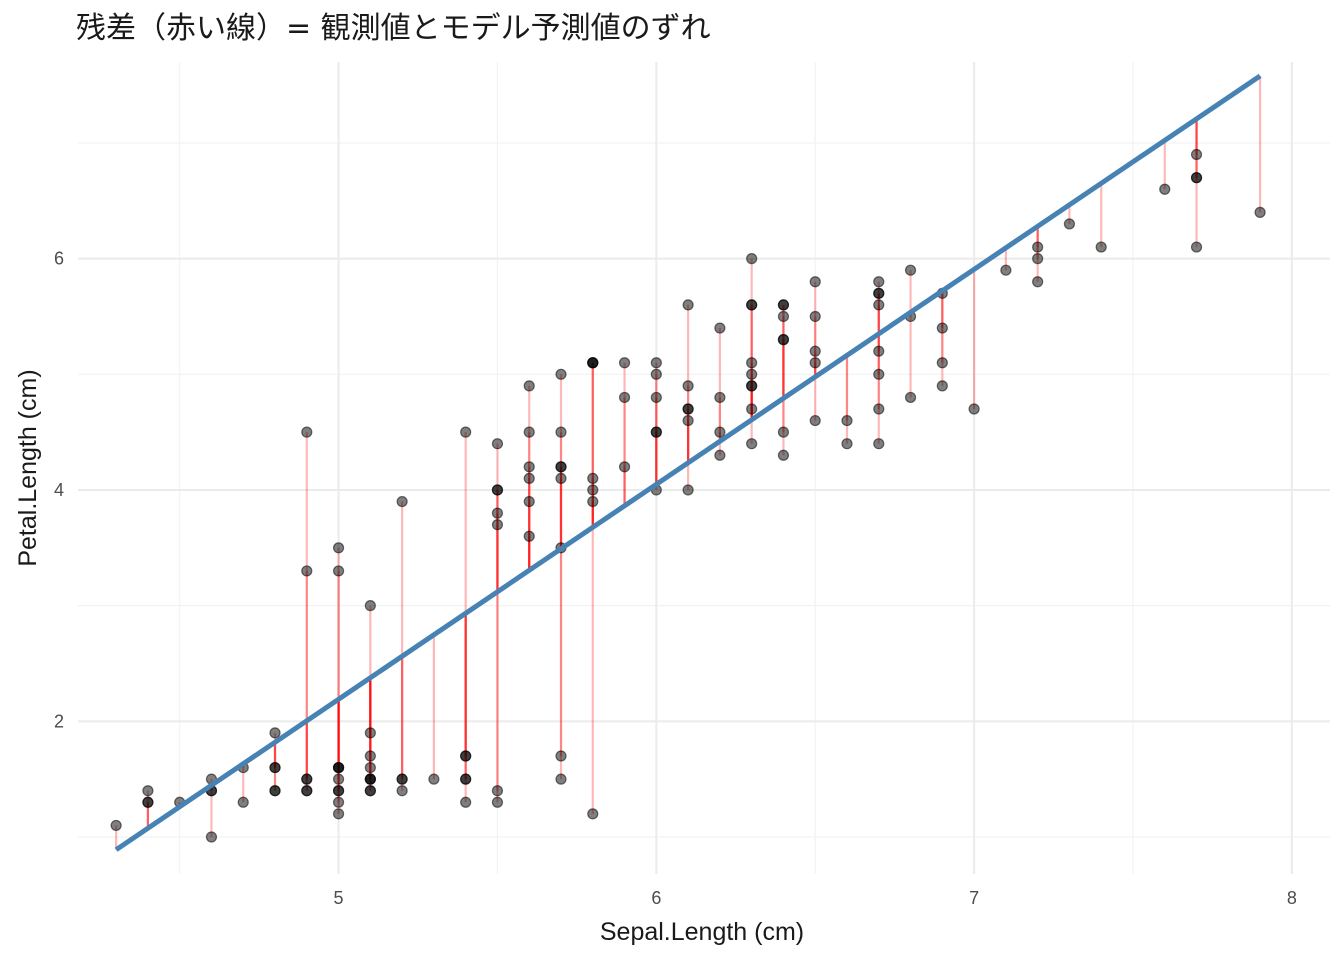 The image size is (1344, 960). What do you see at coordinates (339, 898) in the screenshot?
I see `x-tick-label: 5` at bounding box center [339, 898].